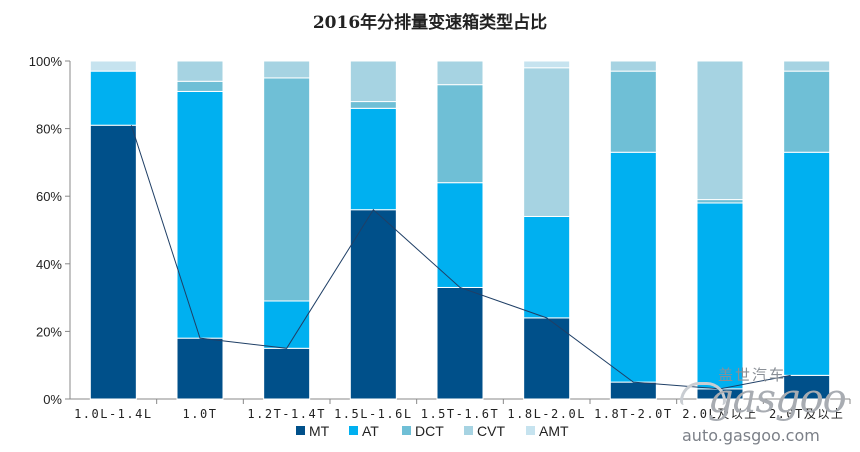 Image resolution: width=860 pixels, height=452 pixels. Describe the element at coordinates (719, 414) in the screenshot. I see `x-tick-label: 2.0L及以上` at that location.